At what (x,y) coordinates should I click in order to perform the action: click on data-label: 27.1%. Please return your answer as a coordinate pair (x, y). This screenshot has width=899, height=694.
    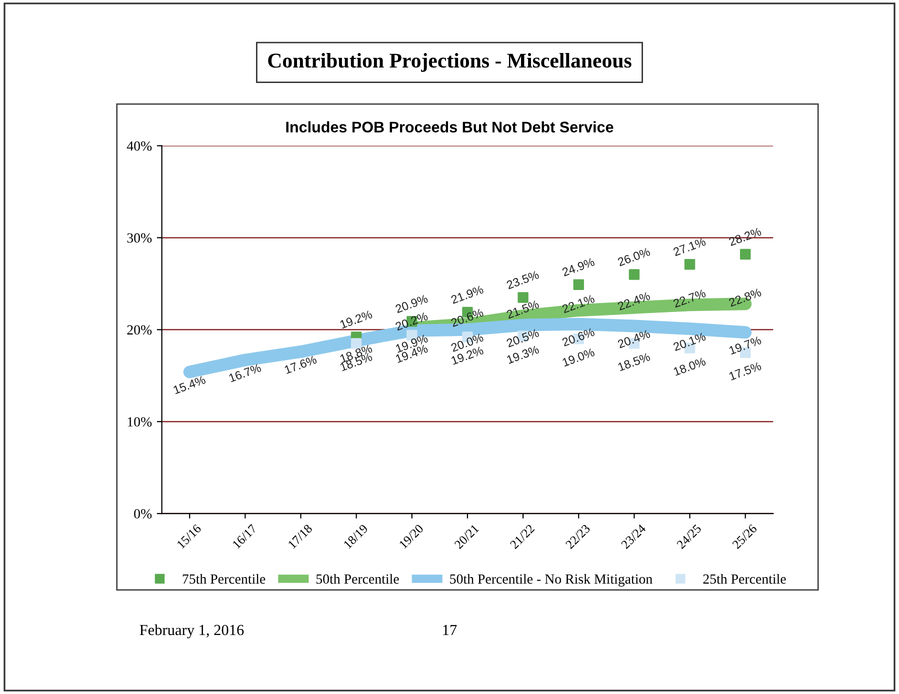
    Looking at the image, I should click on (689, 246).